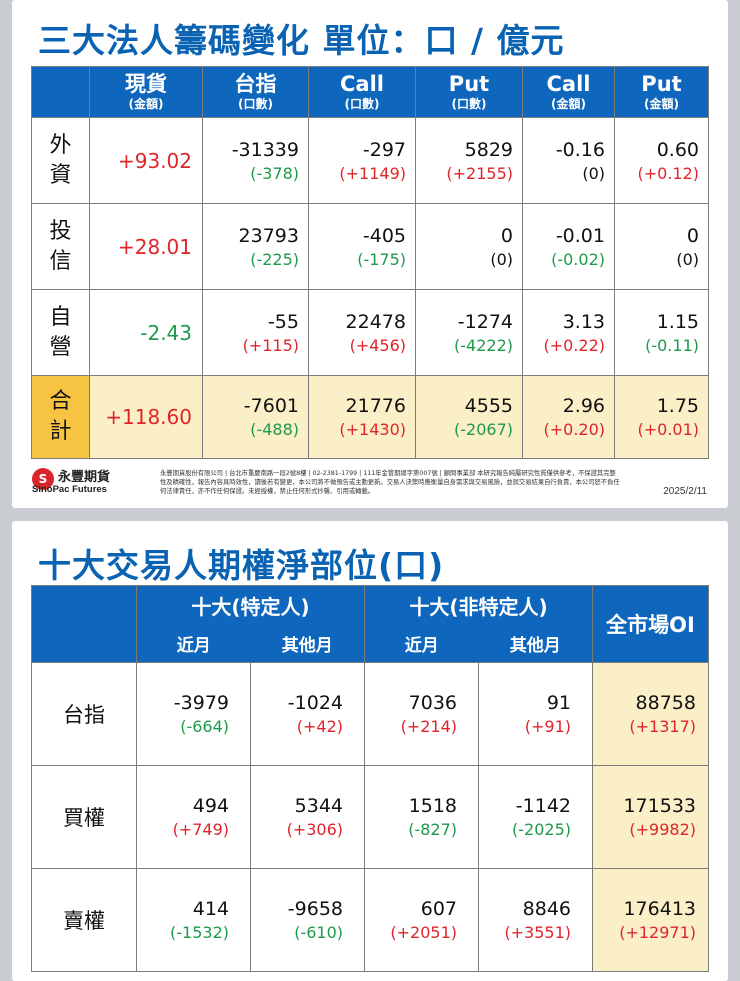 The image size is (740, 981). What do you see at coordinates (469, 417) in the screenshot?
I see `value-cell: 4555 (-2067)` at bounding box center [469, 417].